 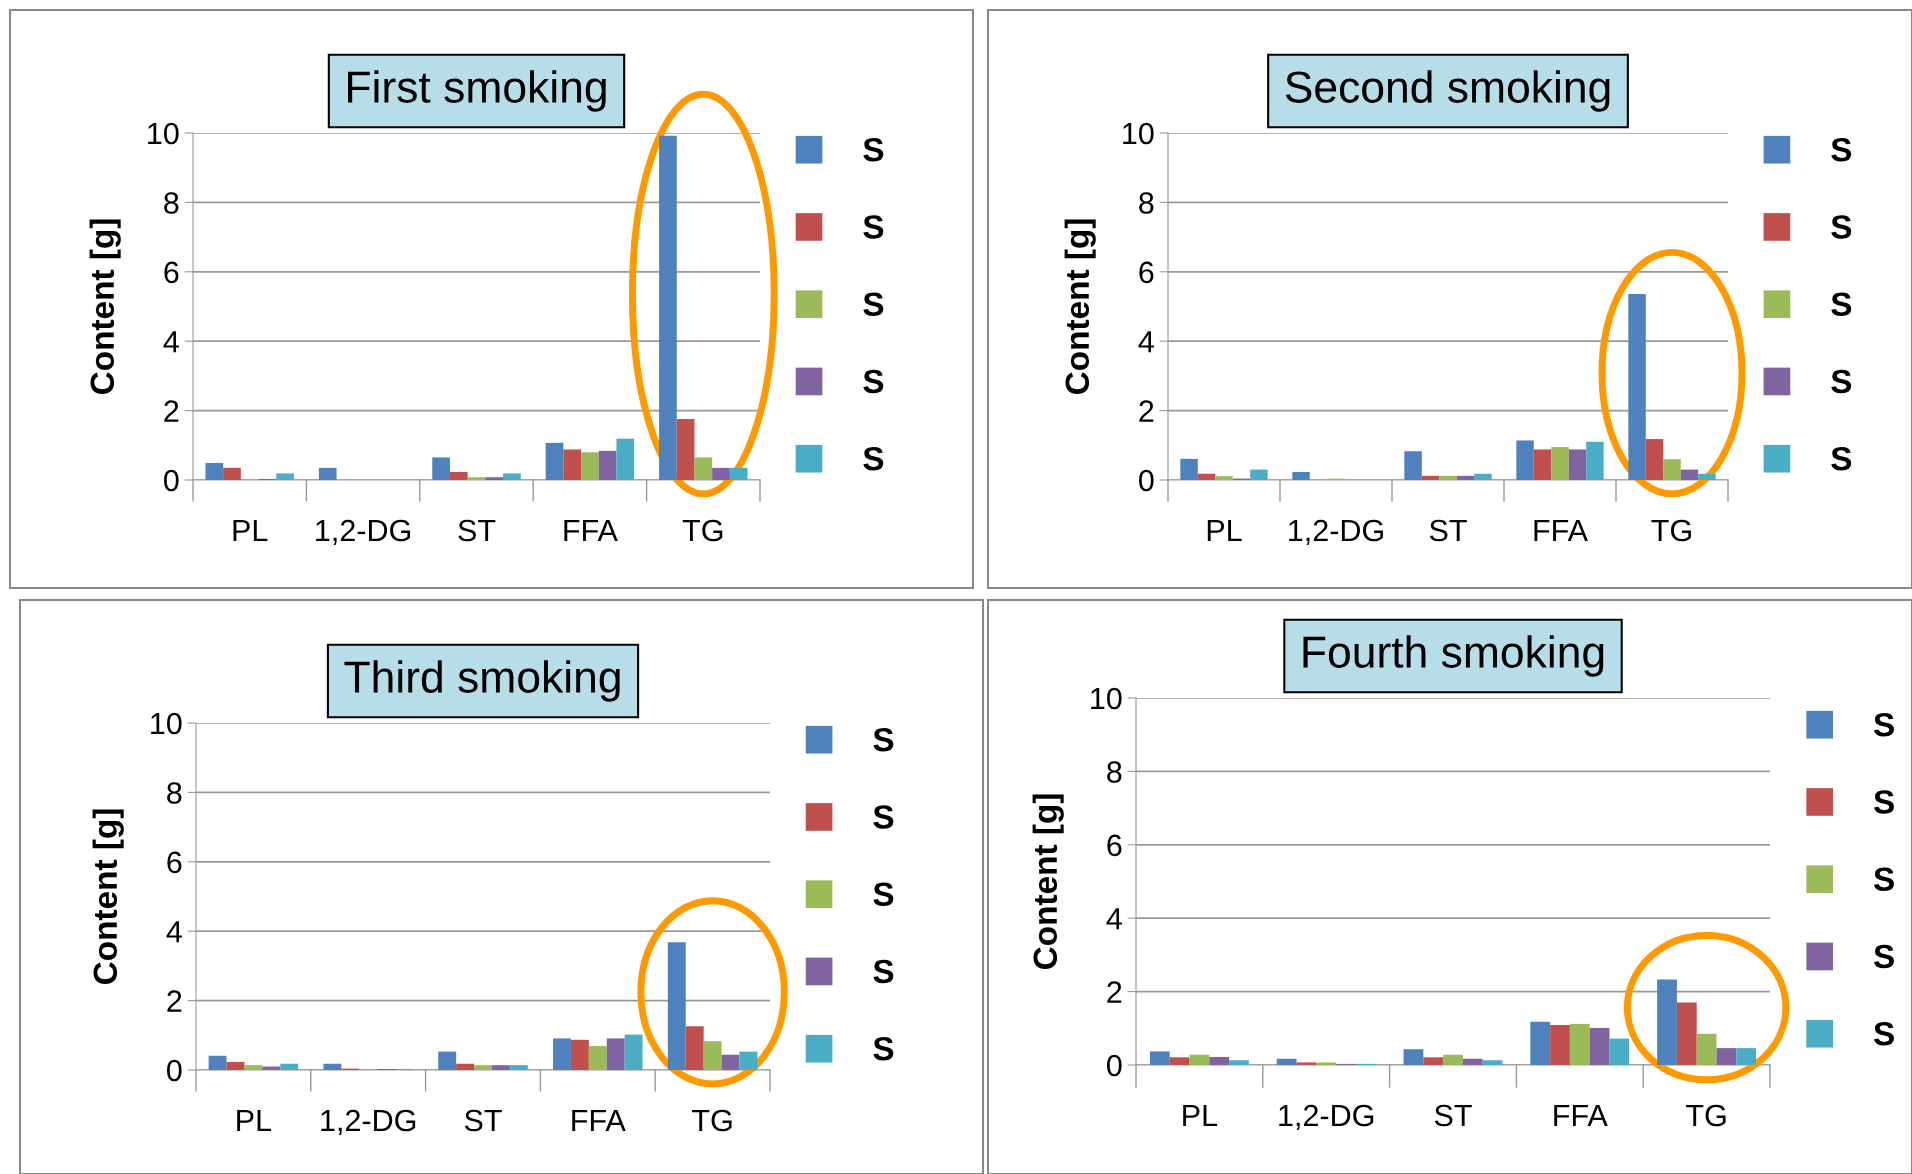 I want to click on chart-title: Second smoking, so click(x=1447, y=91).